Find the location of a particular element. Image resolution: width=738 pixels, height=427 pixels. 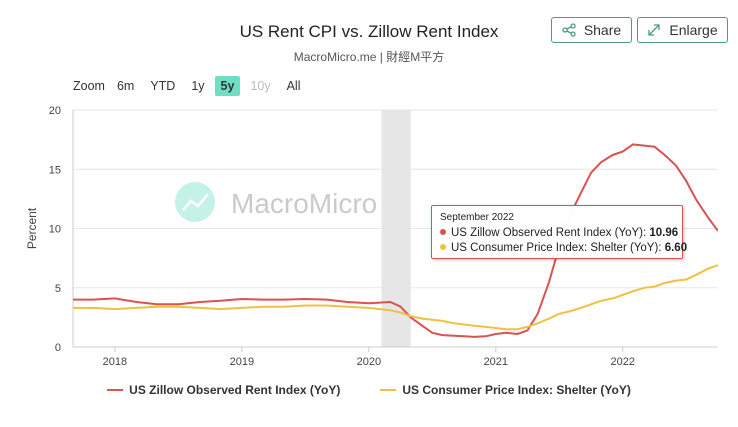

watermark-trend-icon is located at coordinates (195, 202).